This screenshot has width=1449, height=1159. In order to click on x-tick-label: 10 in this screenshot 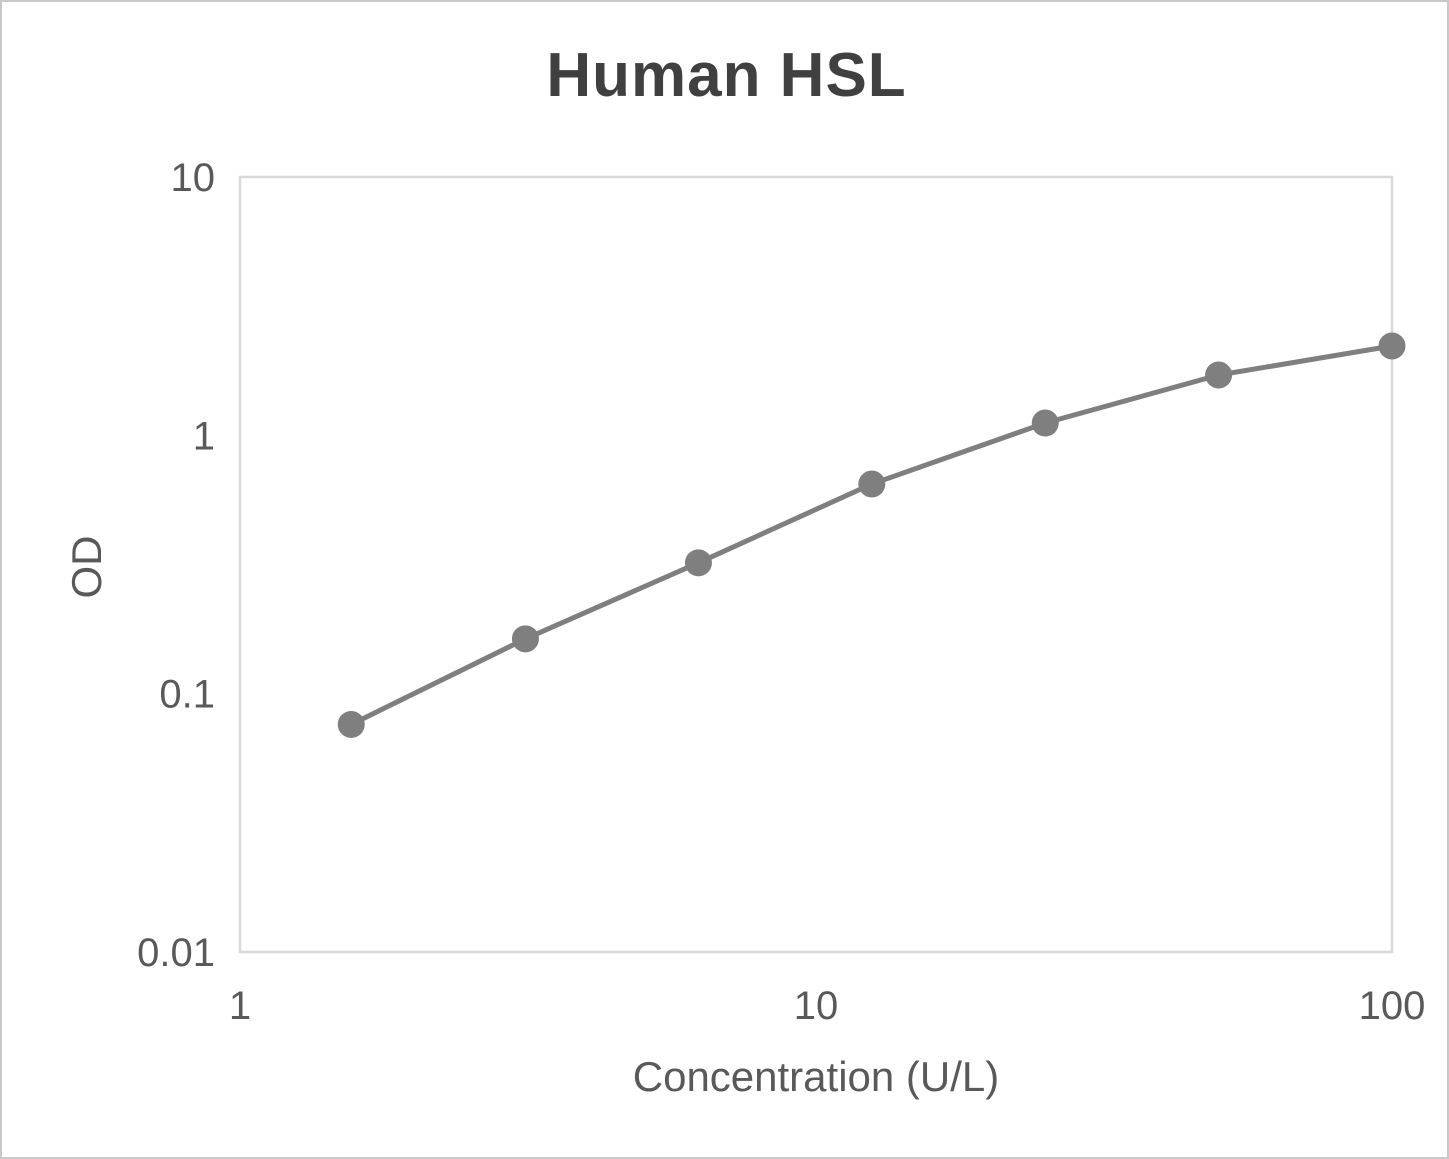, I will do `click(816, 1006)`.